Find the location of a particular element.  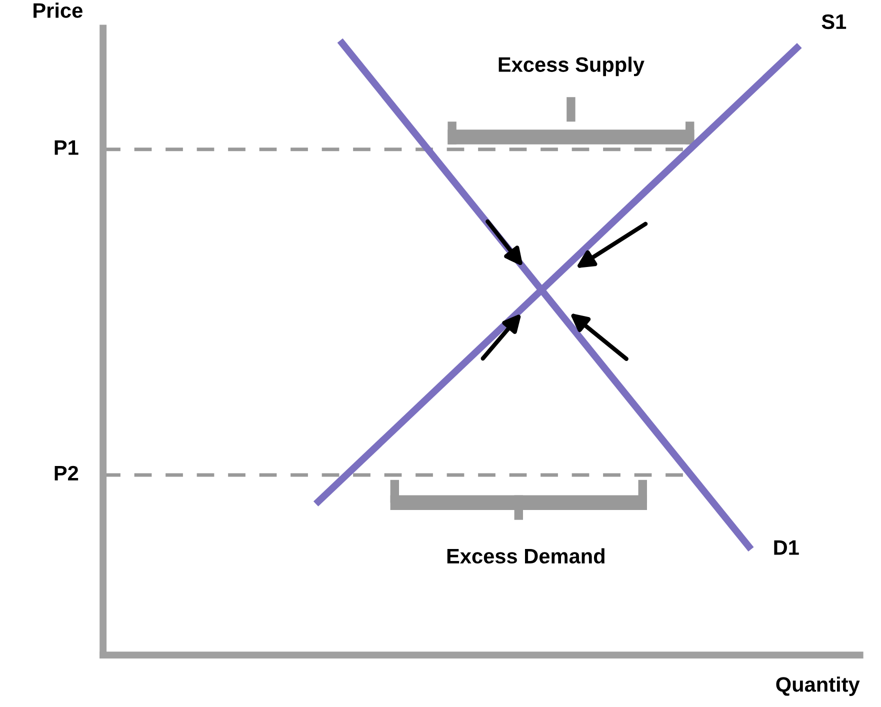

y-axis-title: Price is located at coordinates (58, 10).